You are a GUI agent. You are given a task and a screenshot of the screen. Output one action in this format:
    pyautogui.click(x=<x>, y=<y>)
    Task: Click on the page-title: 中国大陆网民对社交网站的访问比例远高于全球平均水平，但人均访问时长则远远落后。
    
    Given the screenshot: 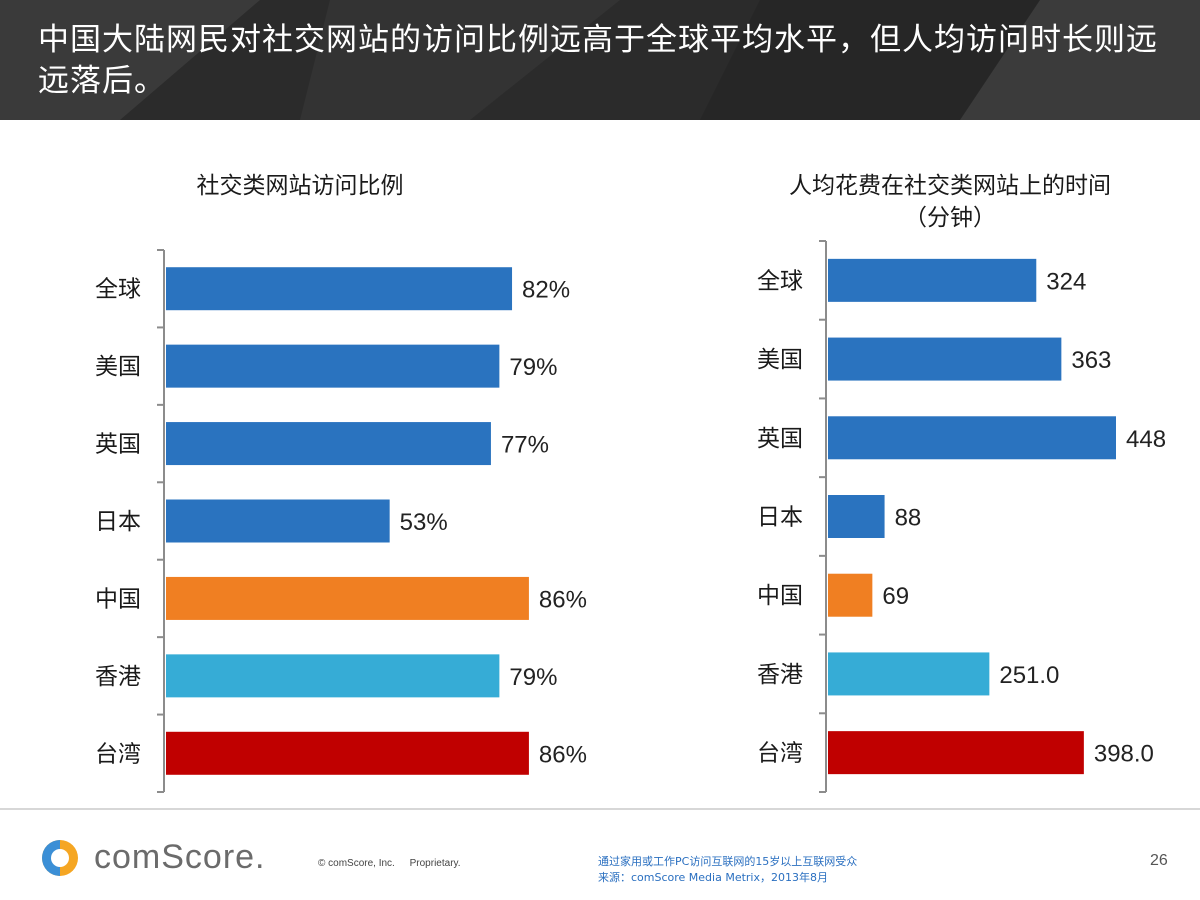 What is the action you would take?
    pyautogui.click(x=598, y=60)
    